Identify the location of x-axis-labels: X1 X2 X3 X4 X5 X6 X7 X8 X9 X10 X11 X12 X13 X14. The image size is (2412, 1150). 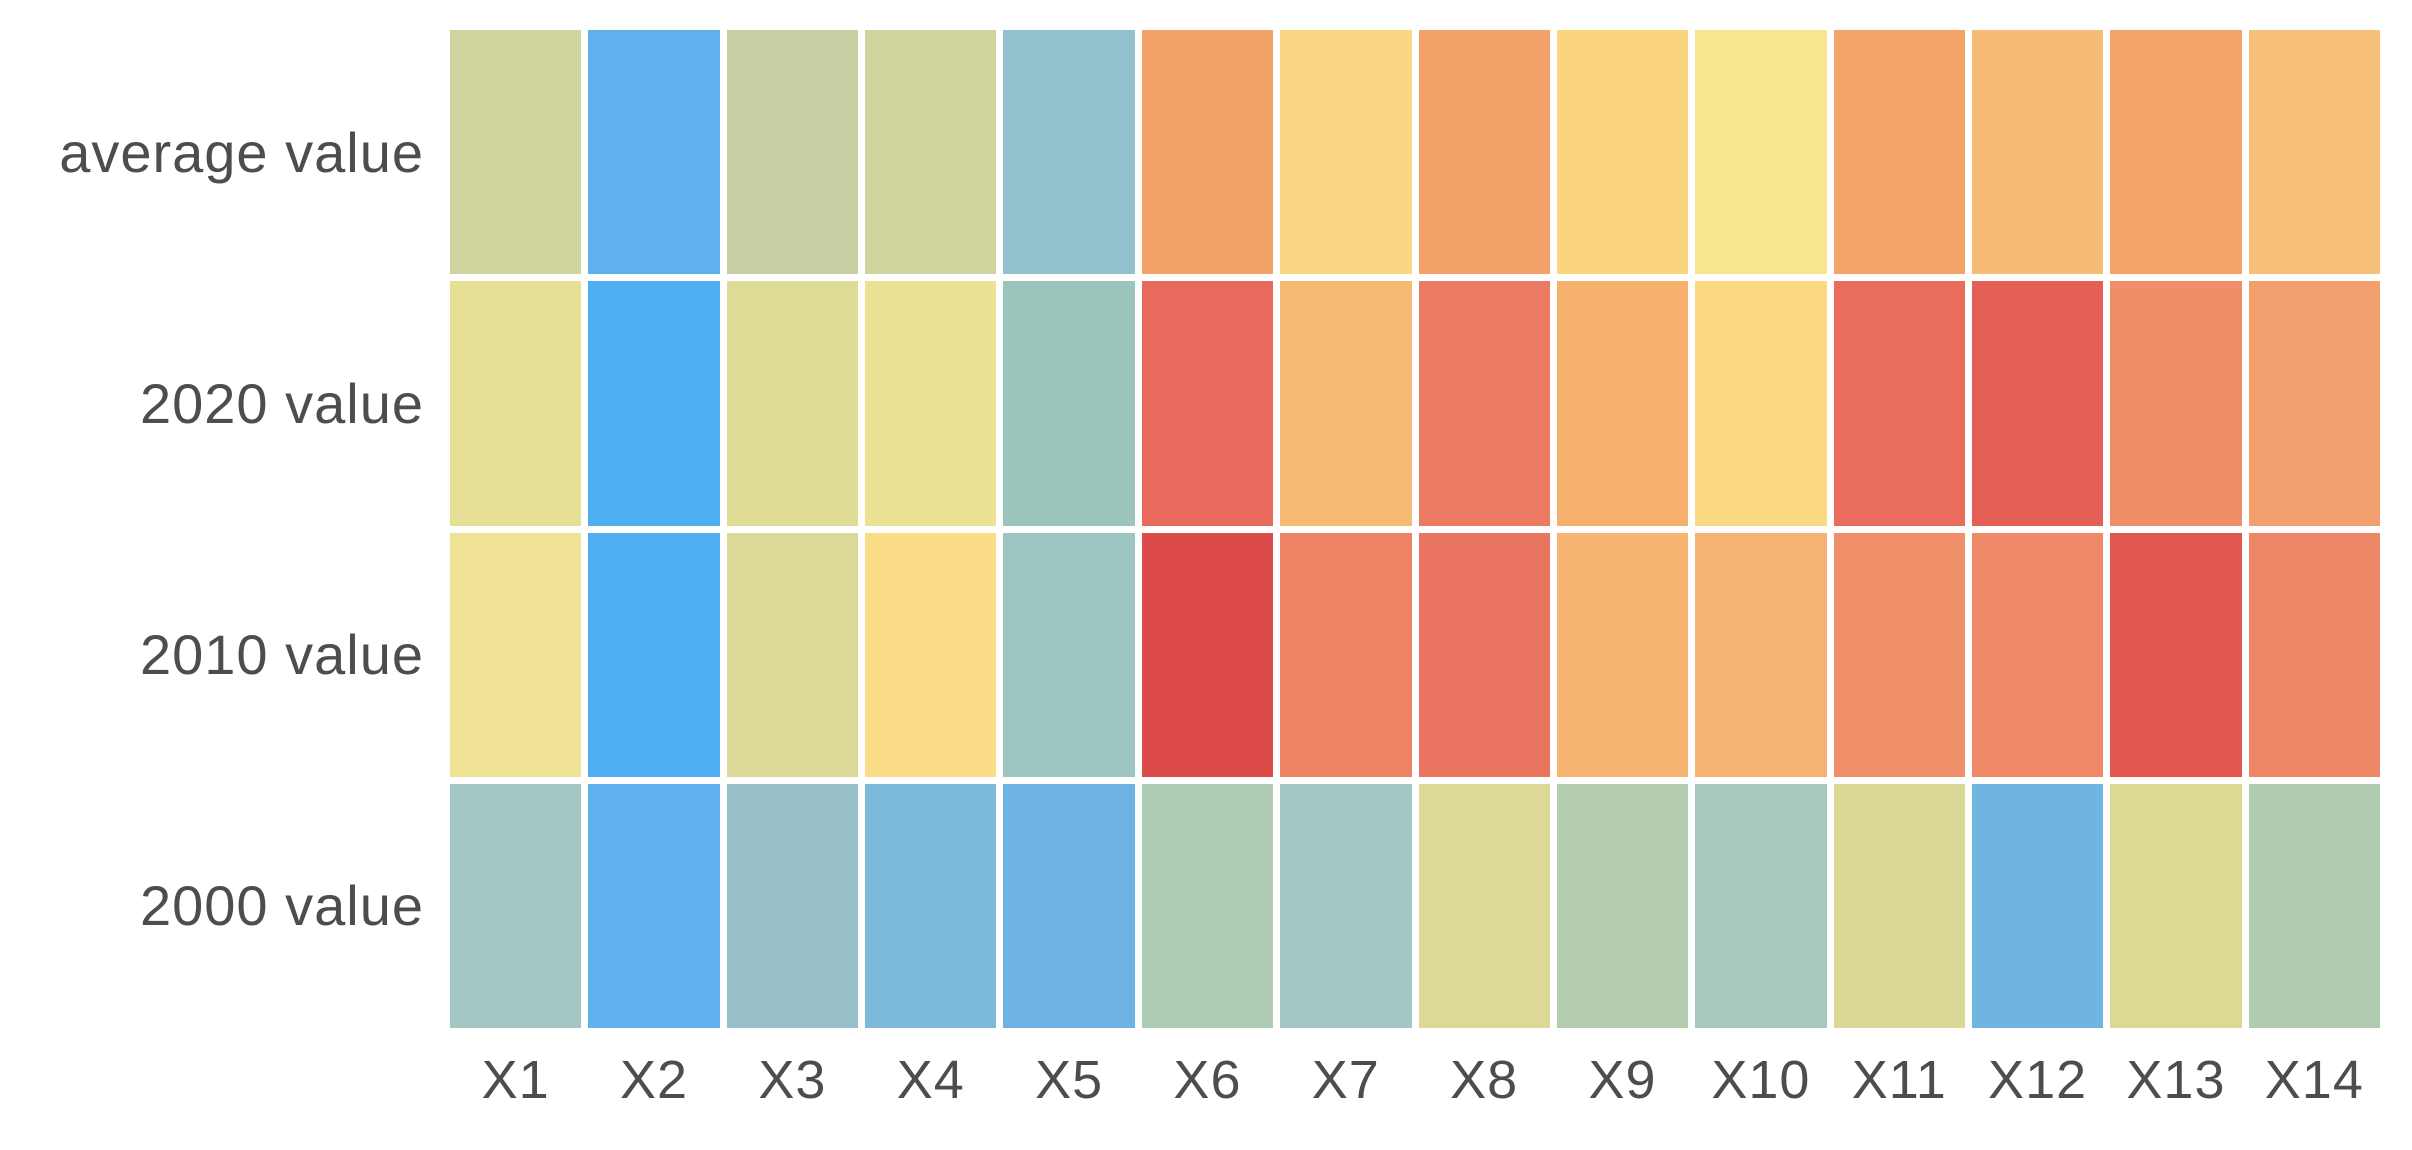
(1415, 1080).